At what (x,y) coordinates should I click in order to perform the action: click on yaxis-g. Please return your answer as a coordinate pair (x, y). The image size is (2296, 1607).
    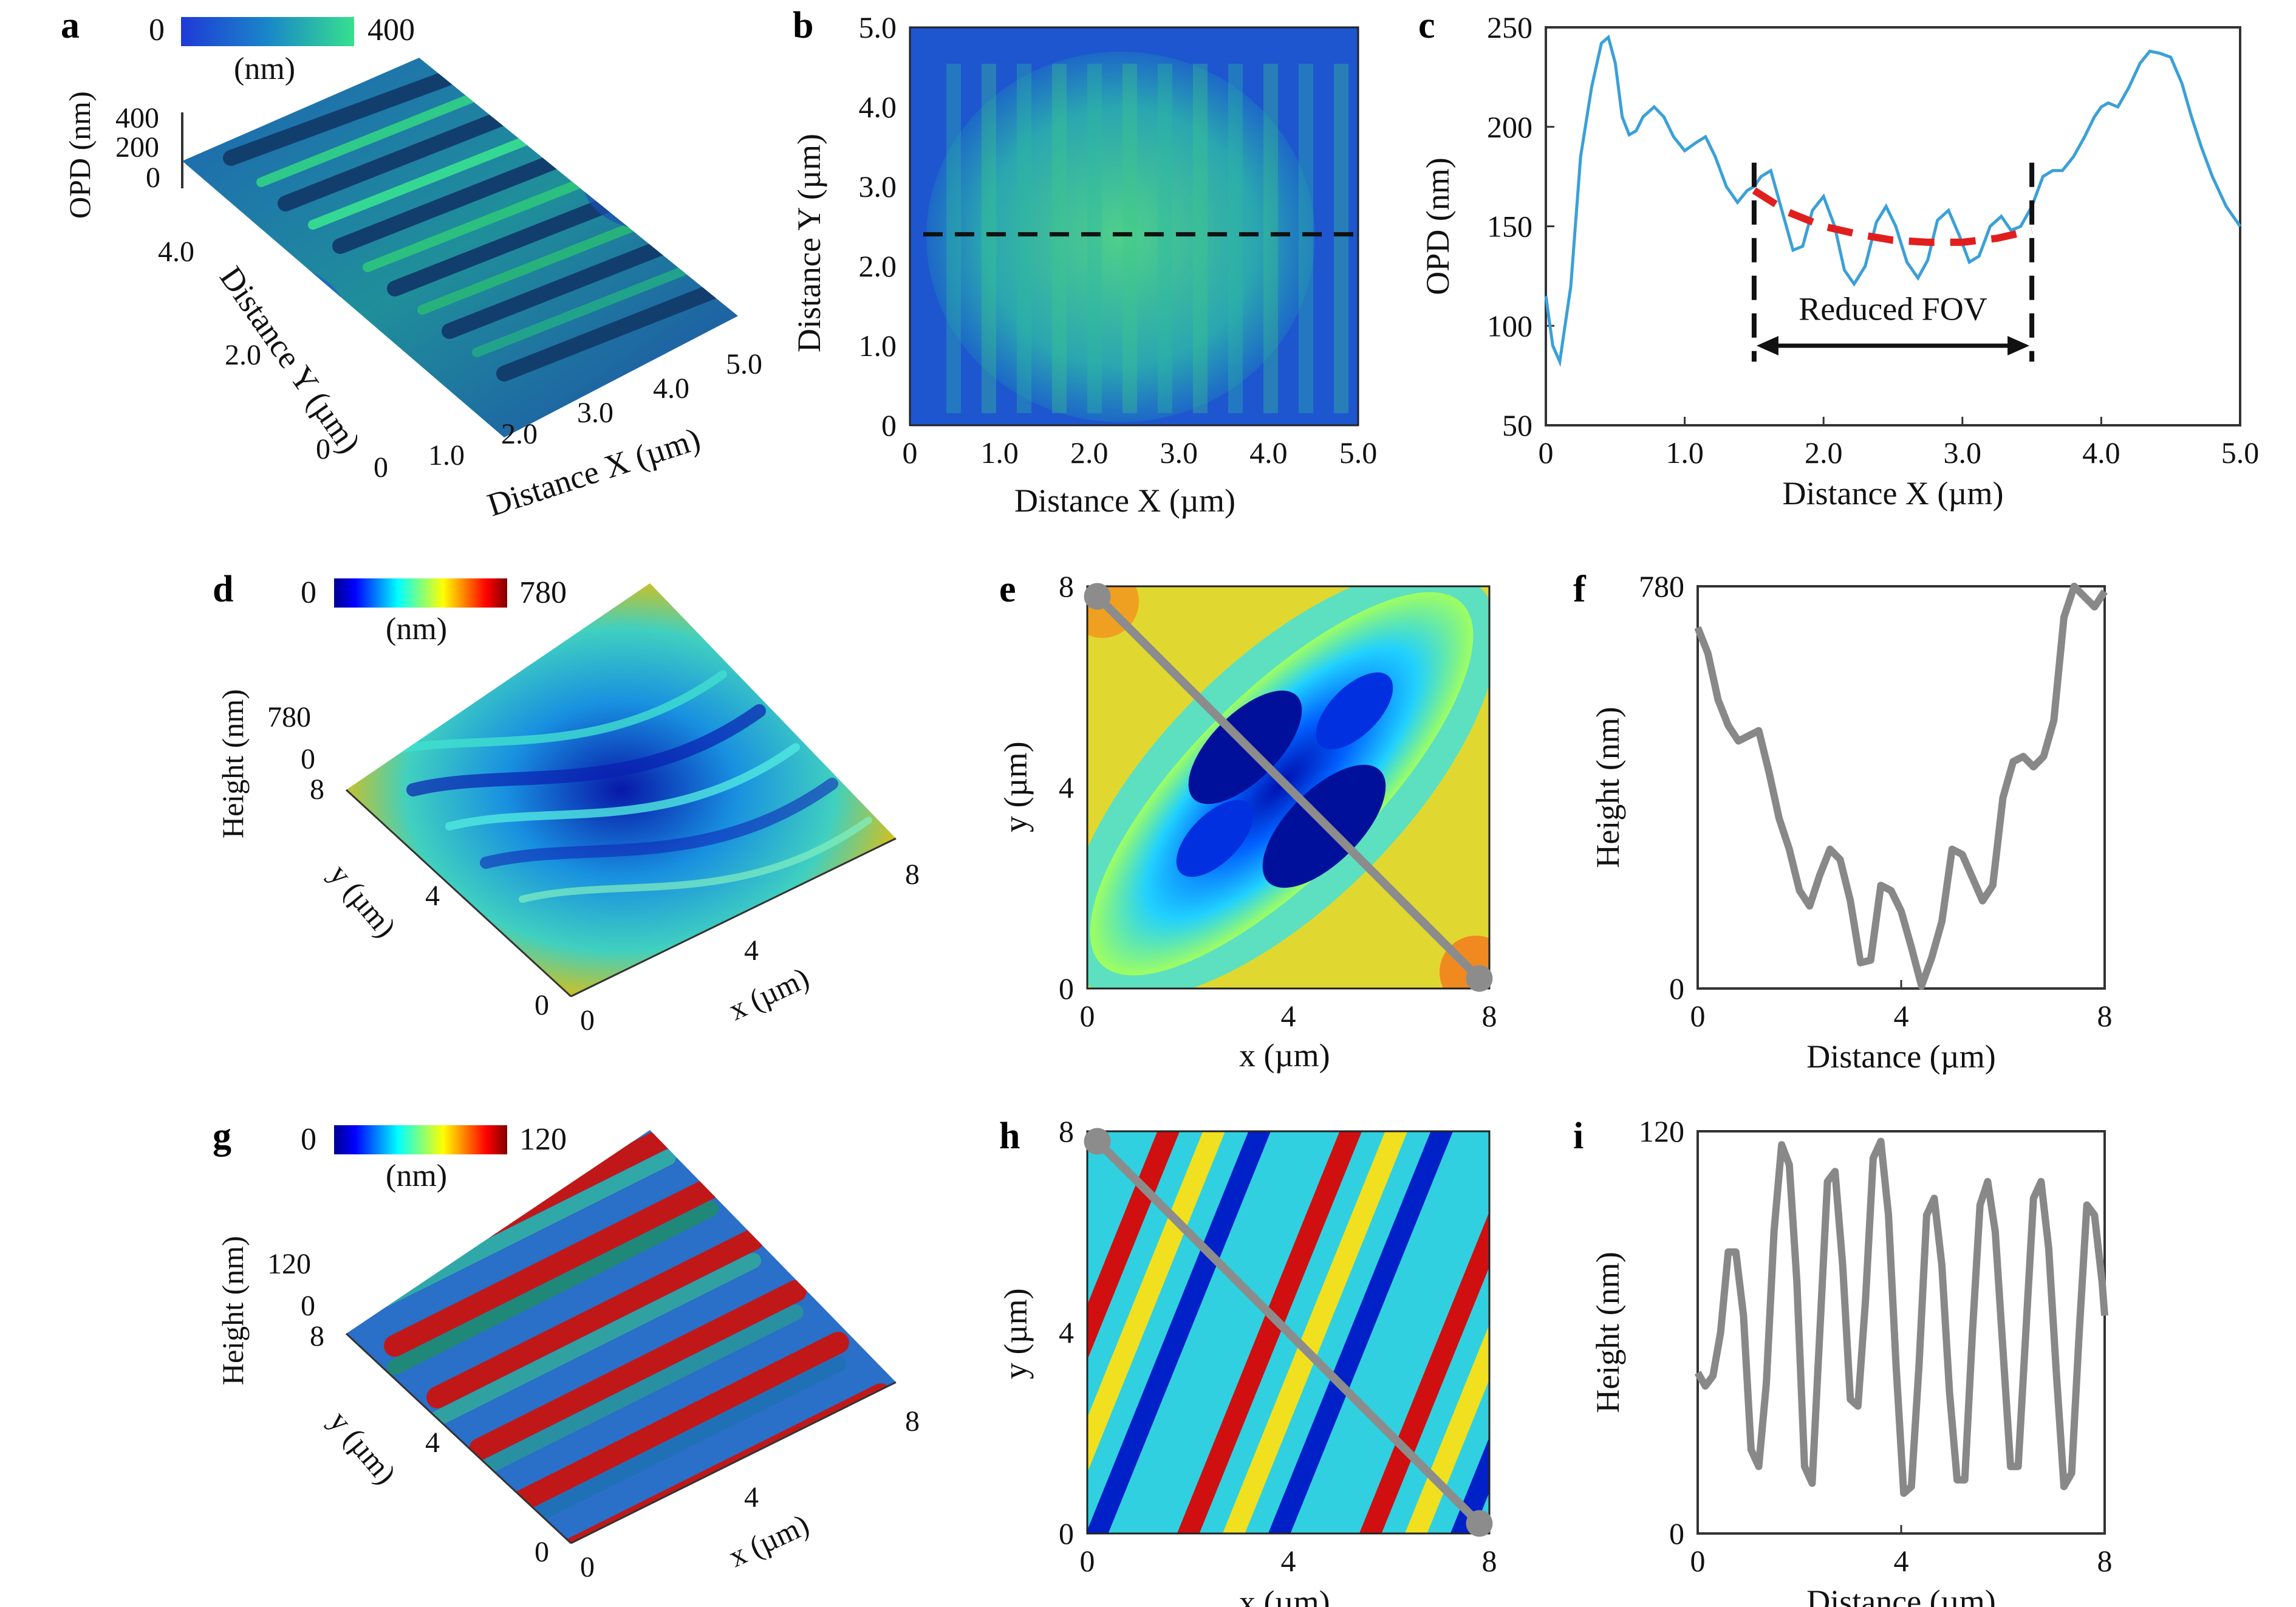
    Looking at the image, I should click on (458, 1438).